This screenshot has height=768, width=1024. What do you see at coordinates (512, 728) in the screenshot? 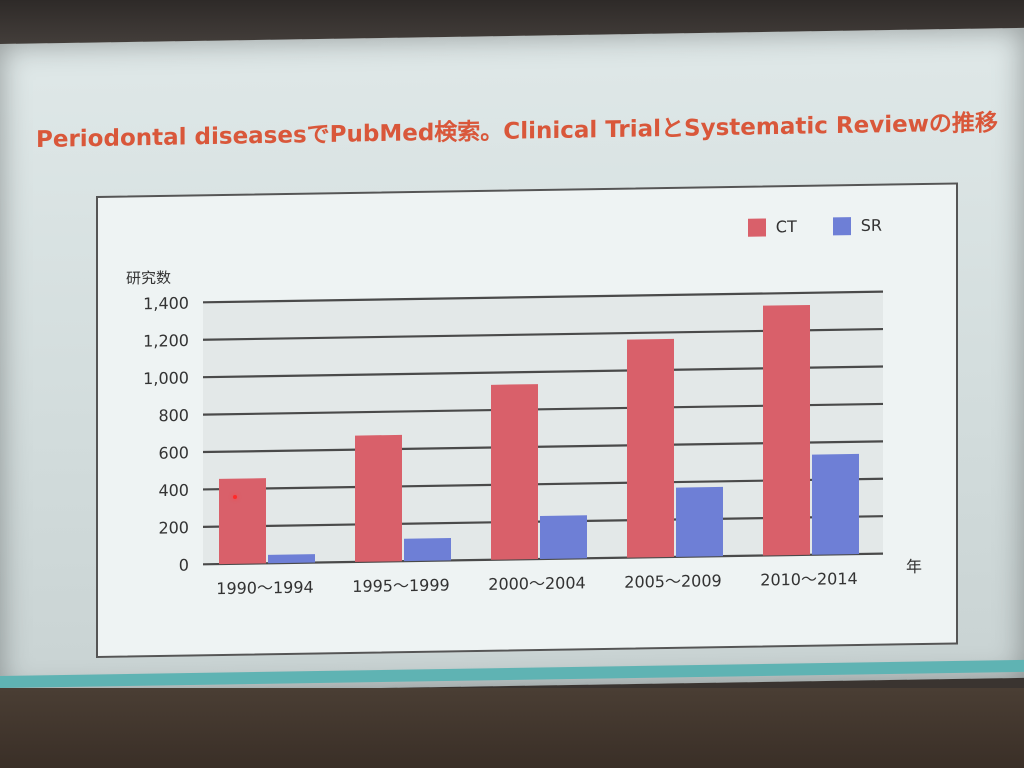
I see `room-background-bottom` at bounding box center [512, 728].